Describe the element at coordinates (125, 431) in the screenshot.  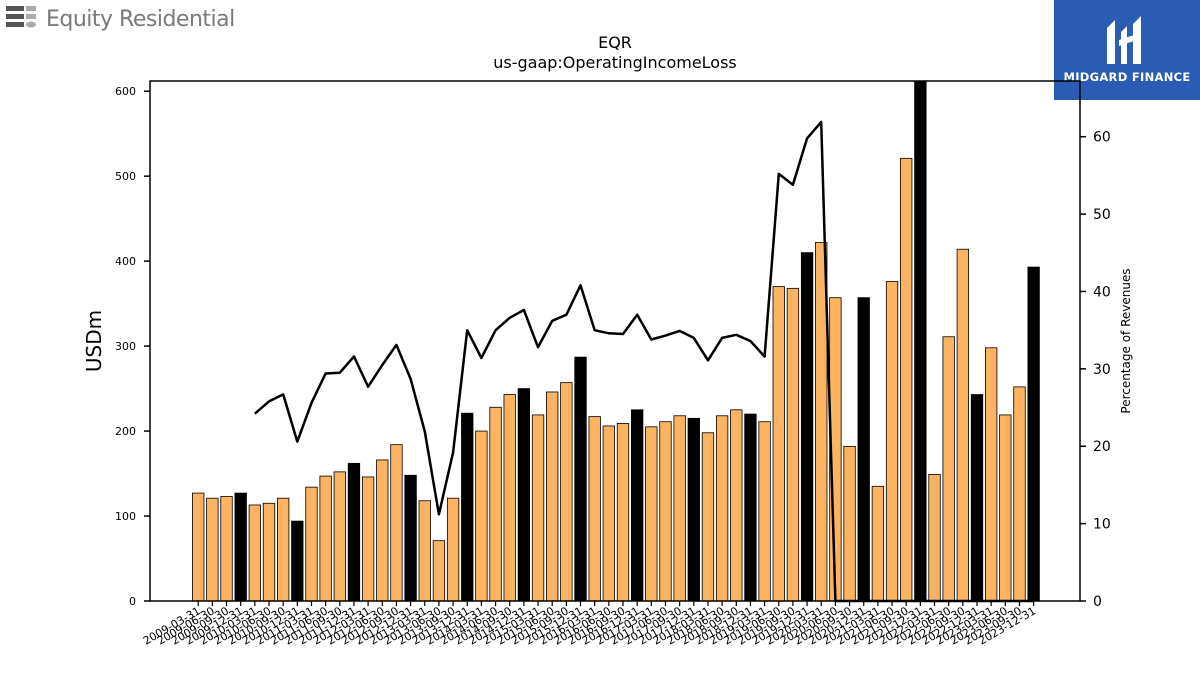
I see `y-tick-label: 200` at that location.